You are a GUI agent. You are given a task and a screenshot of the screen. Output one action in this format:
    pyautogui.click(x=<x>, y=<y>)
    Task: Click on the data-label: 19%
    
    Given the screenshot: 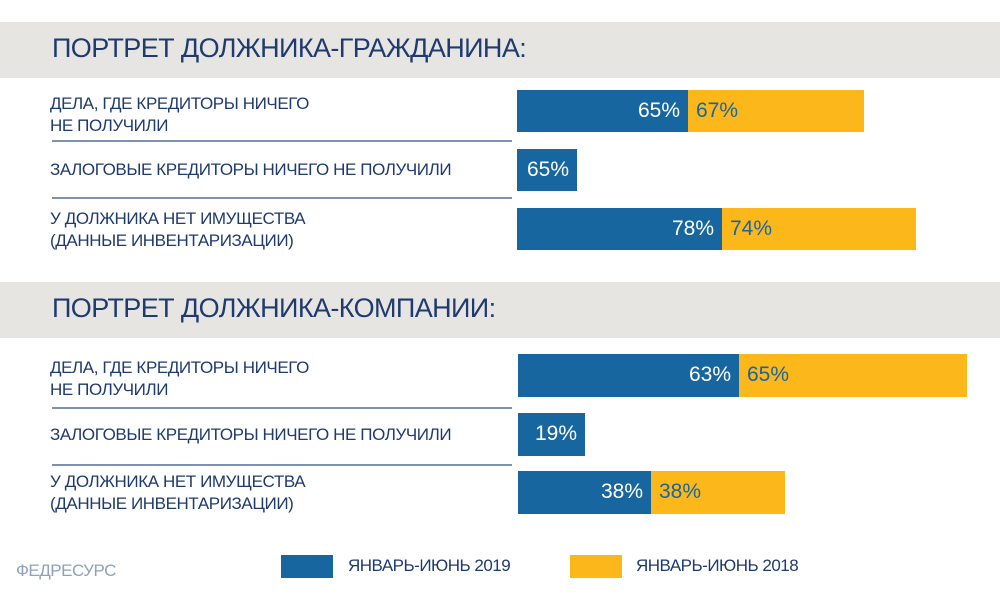 What is the action you would take?
    pyautogui.click(x=555, y=433)
    